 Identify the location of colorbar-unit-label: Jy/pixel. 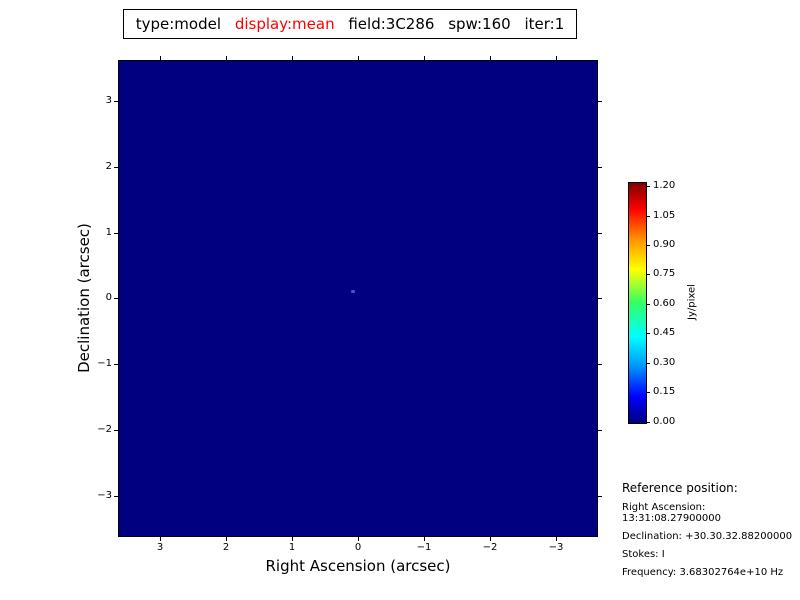
(692, 302).